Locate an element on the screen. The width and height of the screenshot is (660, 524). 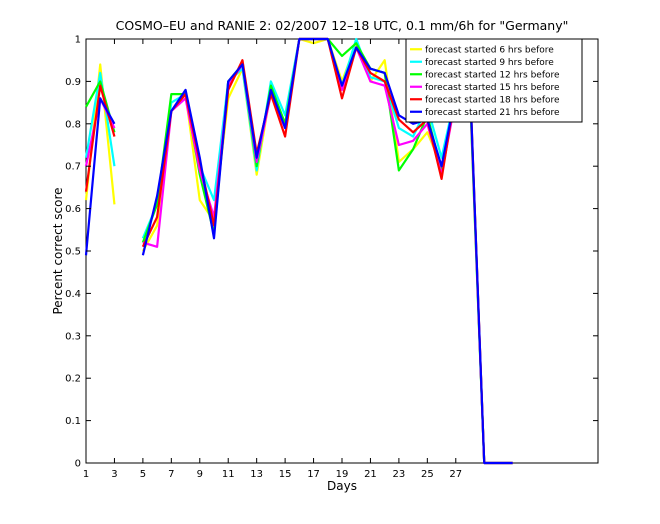
x-tick-label: 1 is located at coordinates (86, 474).